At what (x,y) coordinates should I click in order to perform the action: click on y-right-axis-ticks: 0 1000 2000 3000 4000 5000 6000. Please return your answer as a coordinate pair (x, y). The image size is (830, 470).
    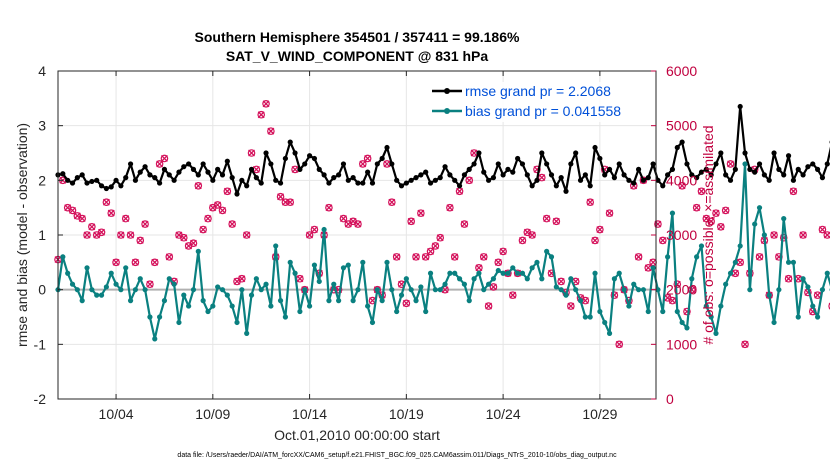
    Looking at the image, I should click on (674, 235).